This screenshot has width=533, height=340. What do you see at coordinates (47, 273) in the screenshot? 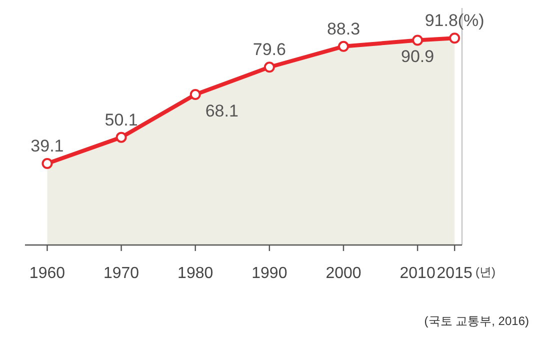
I see `x-tick-label: 1960` at bounding box center [47, 273].